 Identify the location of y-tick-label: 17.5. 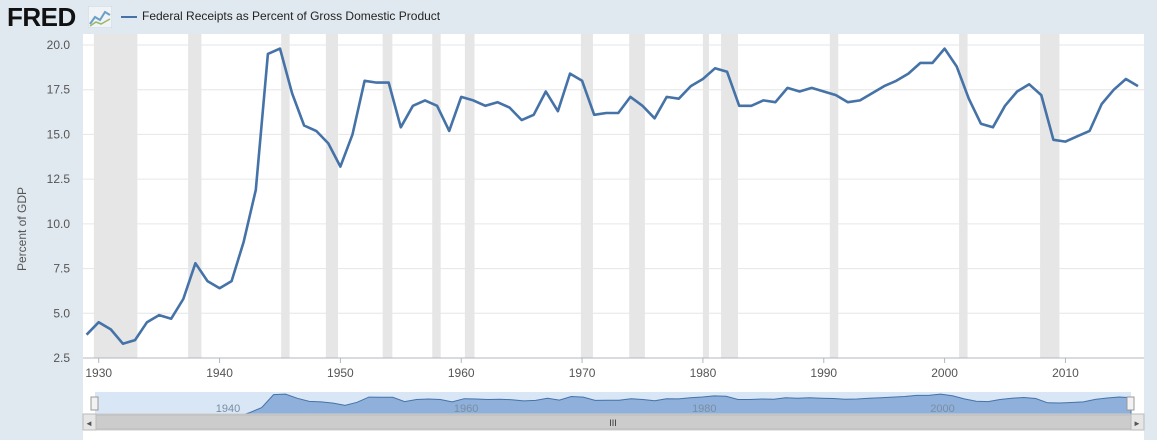
(59, 90).